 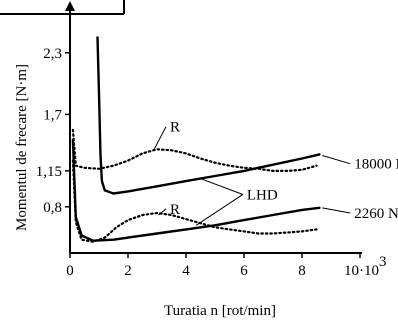 What do you see at coordinates (52, 208) in the screenshot?
I see `y-tick-label-1: 0,8` at bounding box center [52, 208].